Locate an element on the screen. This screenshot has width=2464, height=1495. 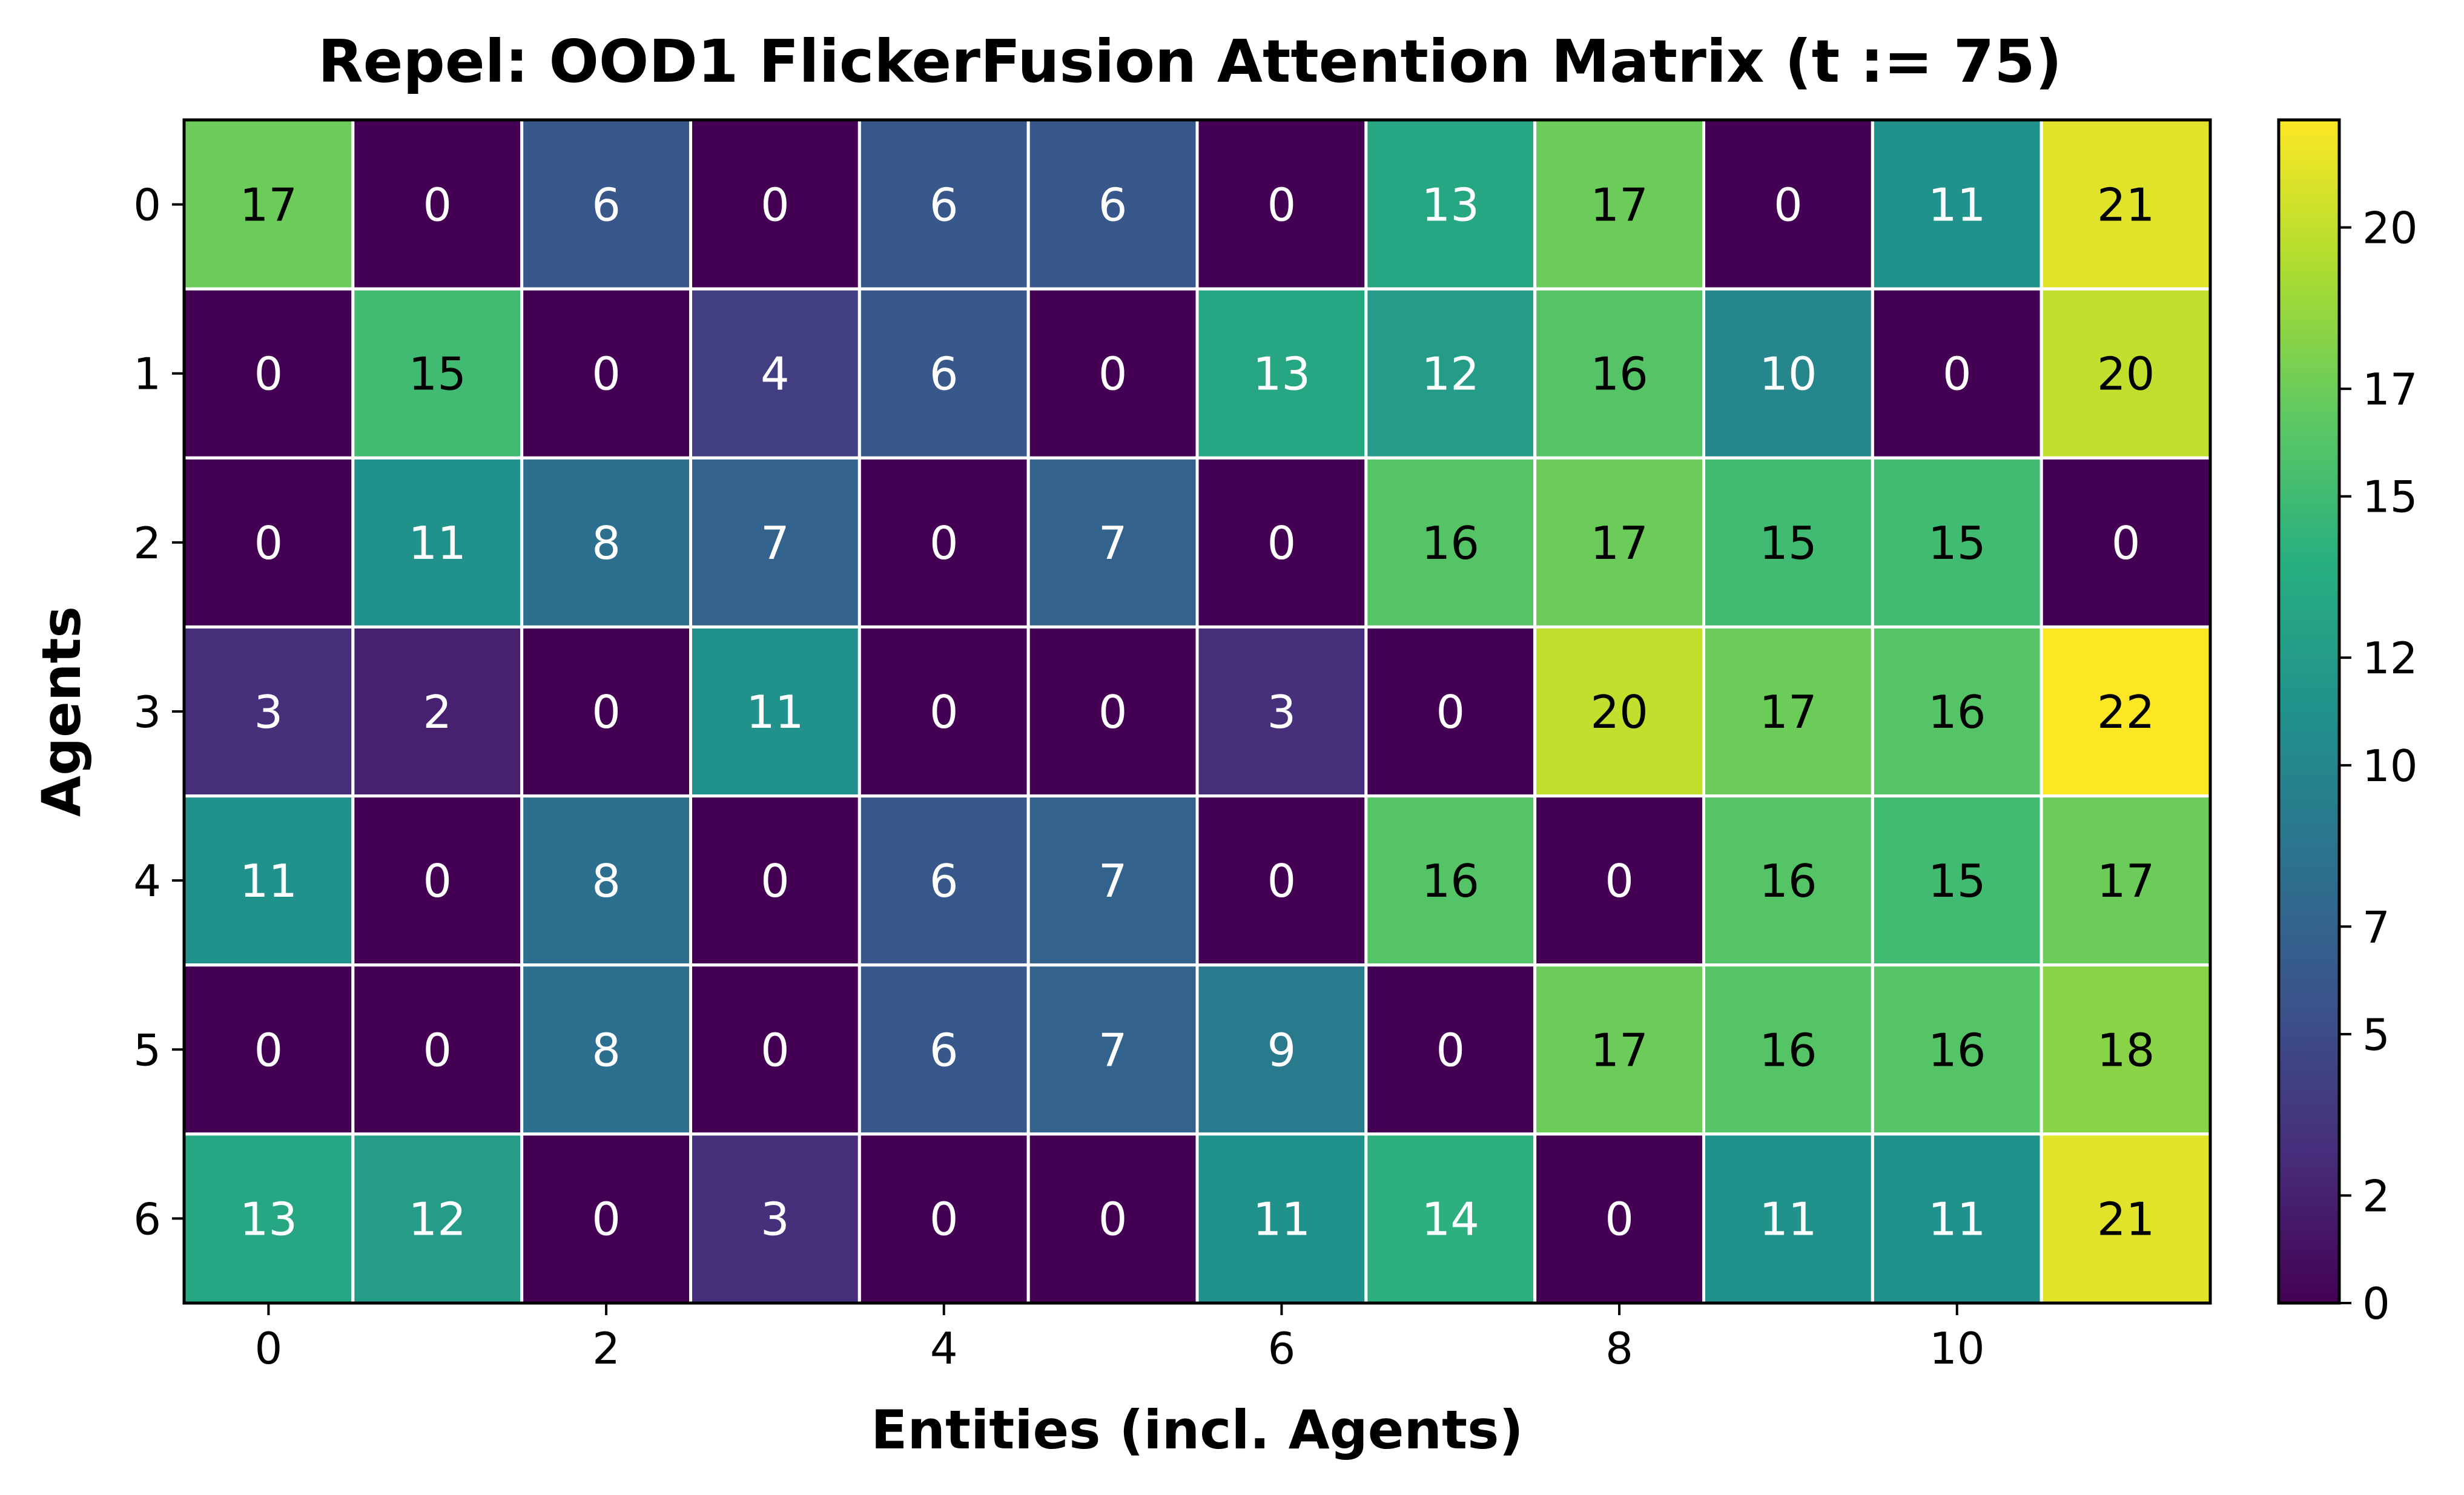
x-tick-label: 4 is located at coordinates (944, 1348).